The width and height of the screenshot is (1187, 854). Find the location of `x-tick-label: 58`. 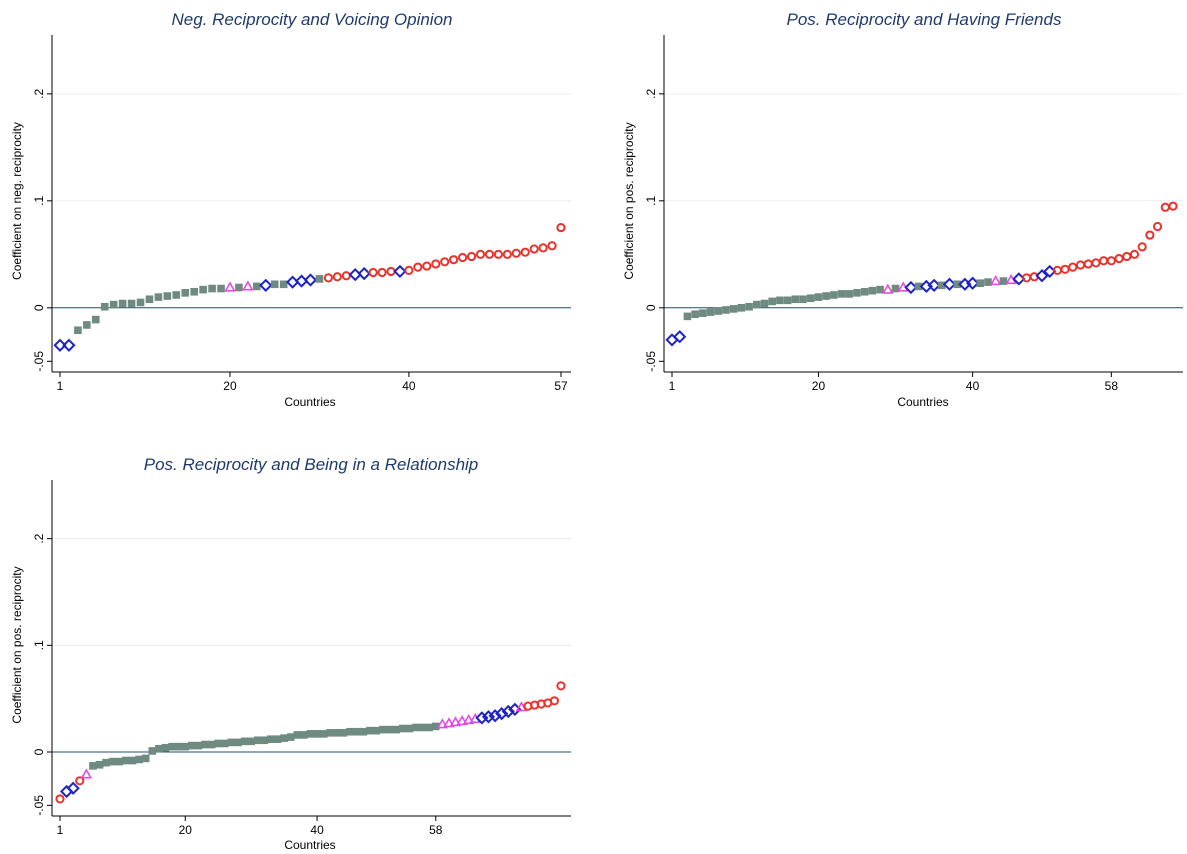

x-tick-label: 58 is located at coordinates (436, 830).